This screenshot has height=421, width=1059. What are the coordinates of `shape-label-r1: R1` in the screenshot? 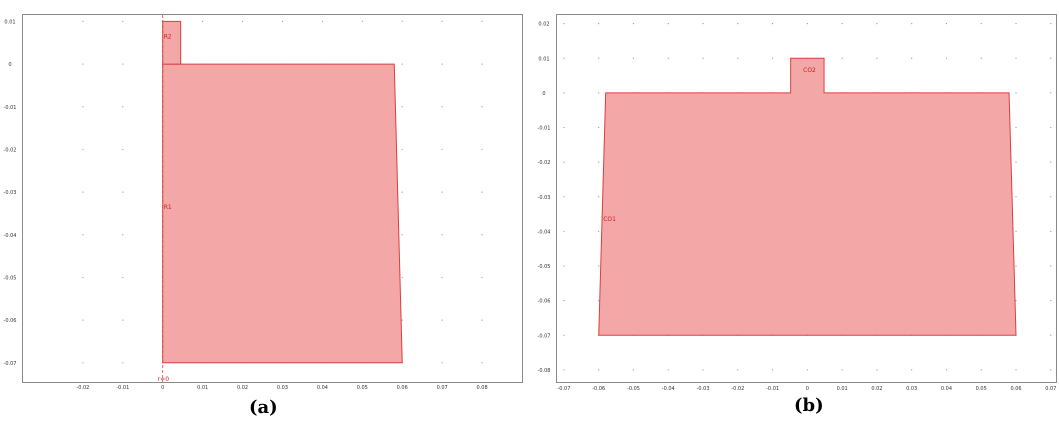 It's located at (168, 207).